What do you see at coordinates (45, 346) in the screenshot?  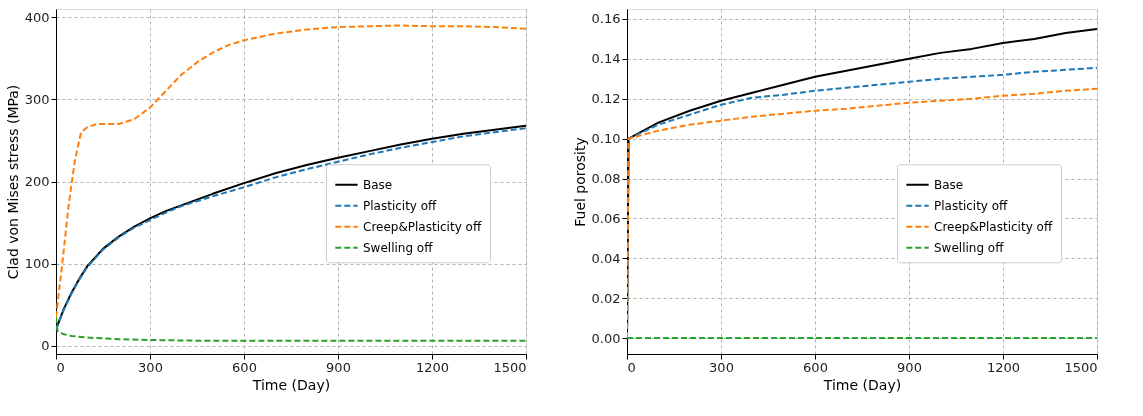 I see `y-tick-label: 0` at bounding box center [45, 346].